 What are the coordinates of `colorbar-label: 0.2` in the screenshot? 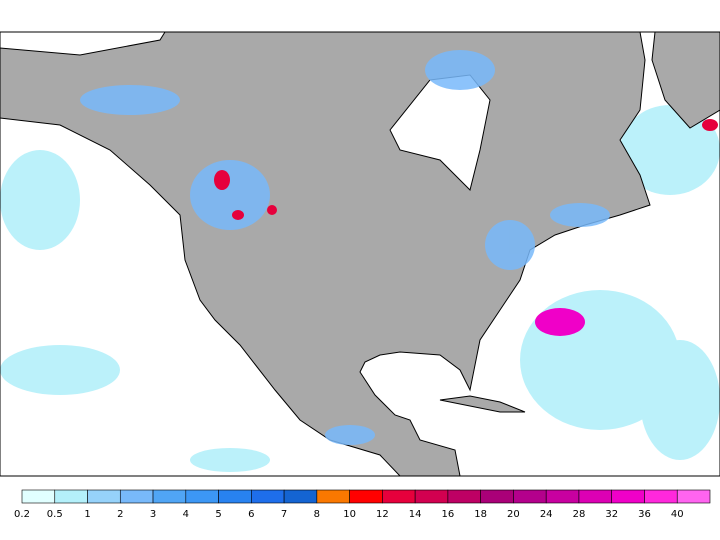 It's located at (22, 514).